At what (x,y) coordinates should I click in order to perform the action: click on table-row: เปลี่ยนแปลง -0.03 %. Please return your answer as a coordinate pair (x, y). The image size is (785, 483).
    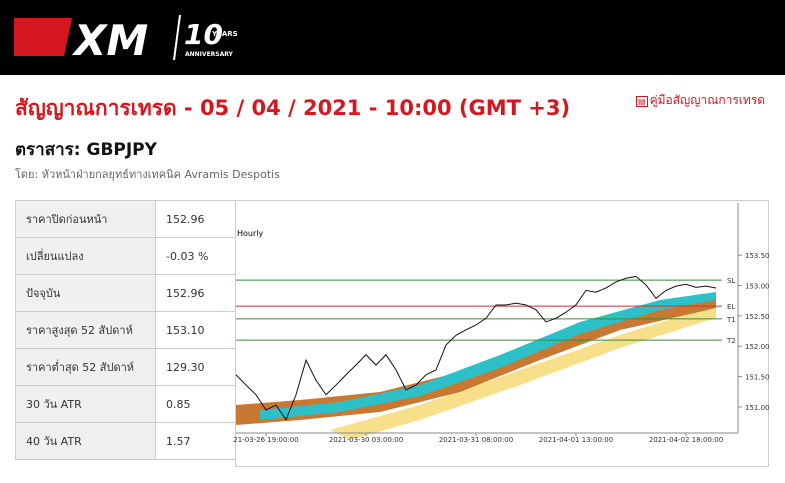
    Looking at the image, I should click on (125, 256).